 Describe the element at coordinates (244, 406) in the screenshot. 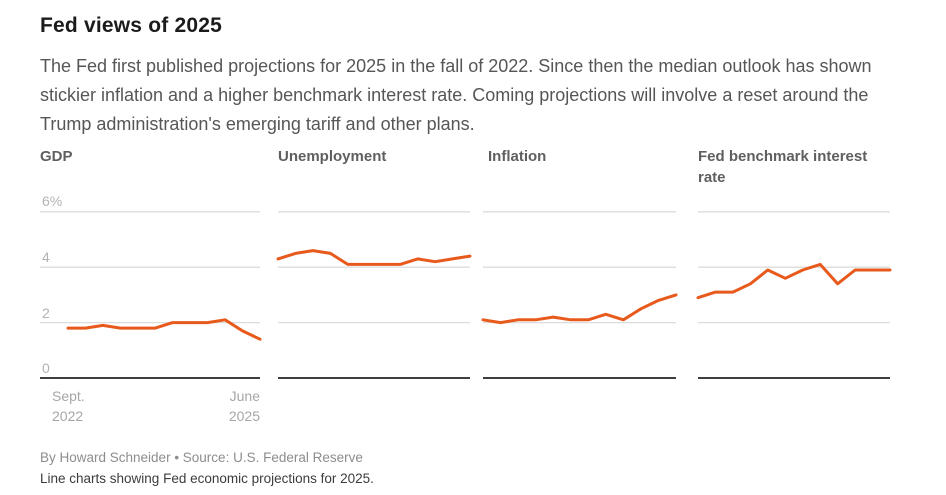

I see `x-axis-end-label: June 2025` at that location.